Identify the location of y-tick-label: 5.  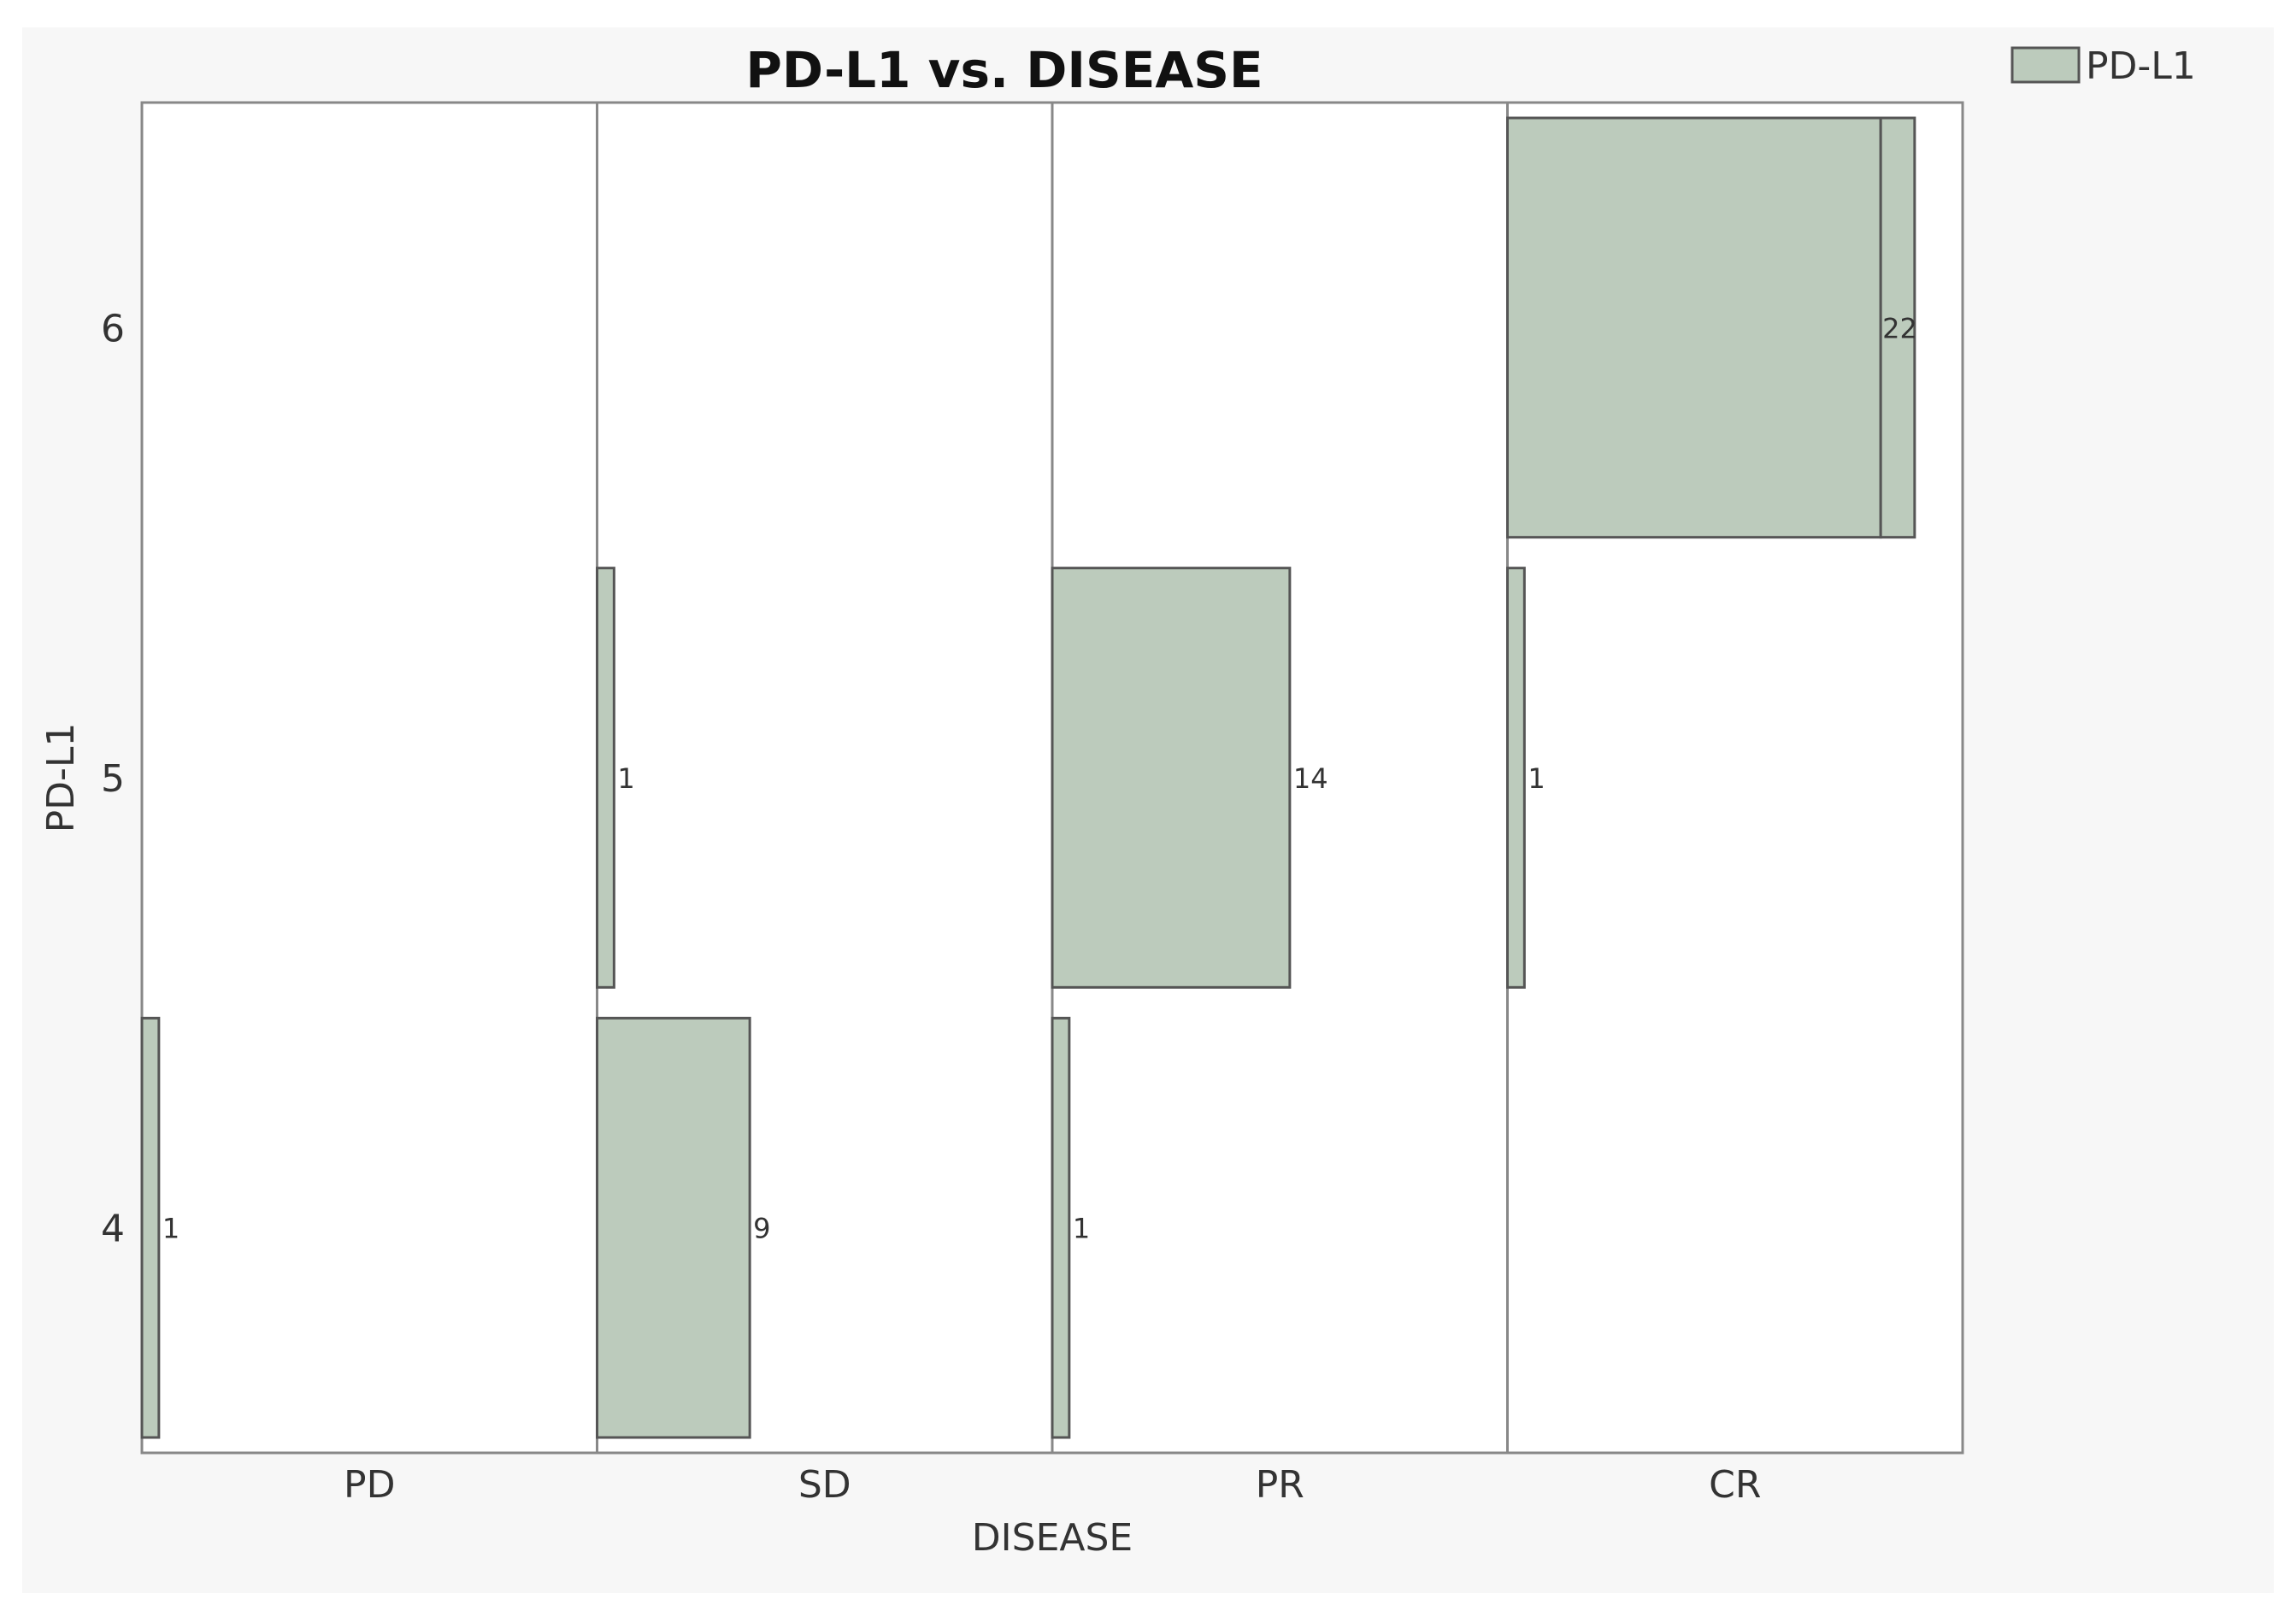
(113, 779).